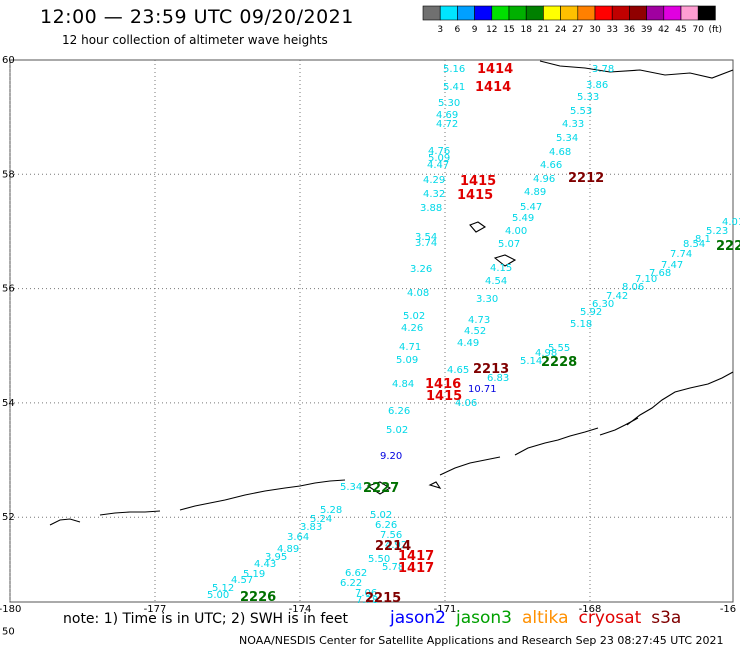 The width and height of the screenshot is (740, 650). I want to click on wave-height-value: 5.23, so click(717, 231).